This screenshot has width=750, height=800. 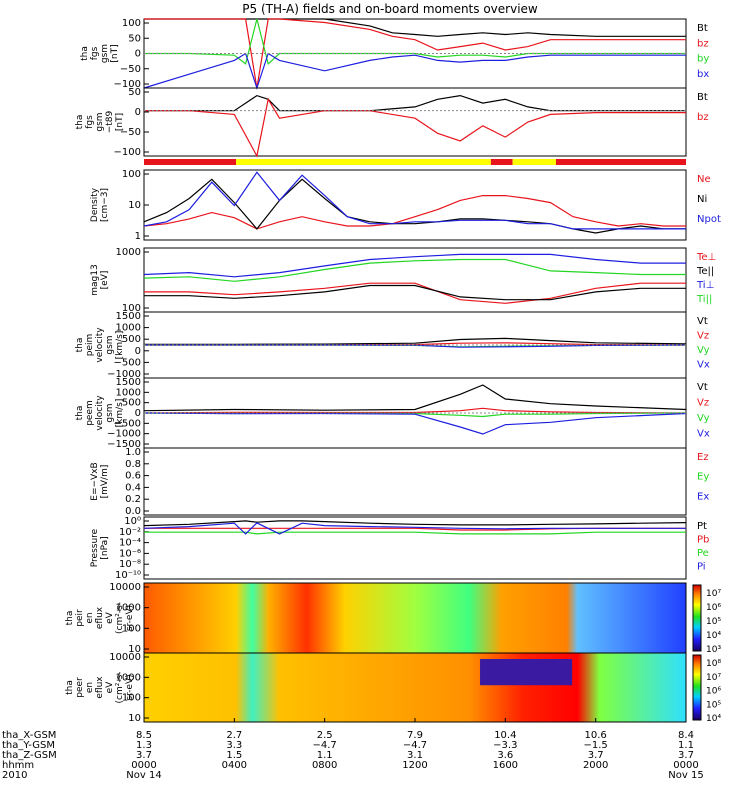 What do you see at coordinates (120, 413) in the screenshot?
I see `y-axis-label: [km/s]` at bounding box center [120, 413].